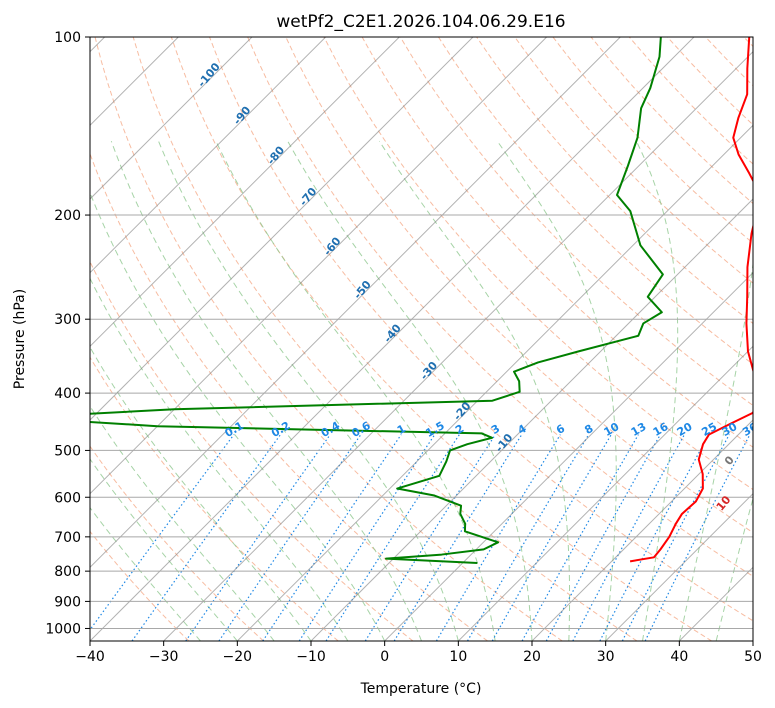 This screenshot has width=775, height=708. Describe the element at coordinates (164, 657) in the screenshot. I see `x-tick-label: −30` at that location.